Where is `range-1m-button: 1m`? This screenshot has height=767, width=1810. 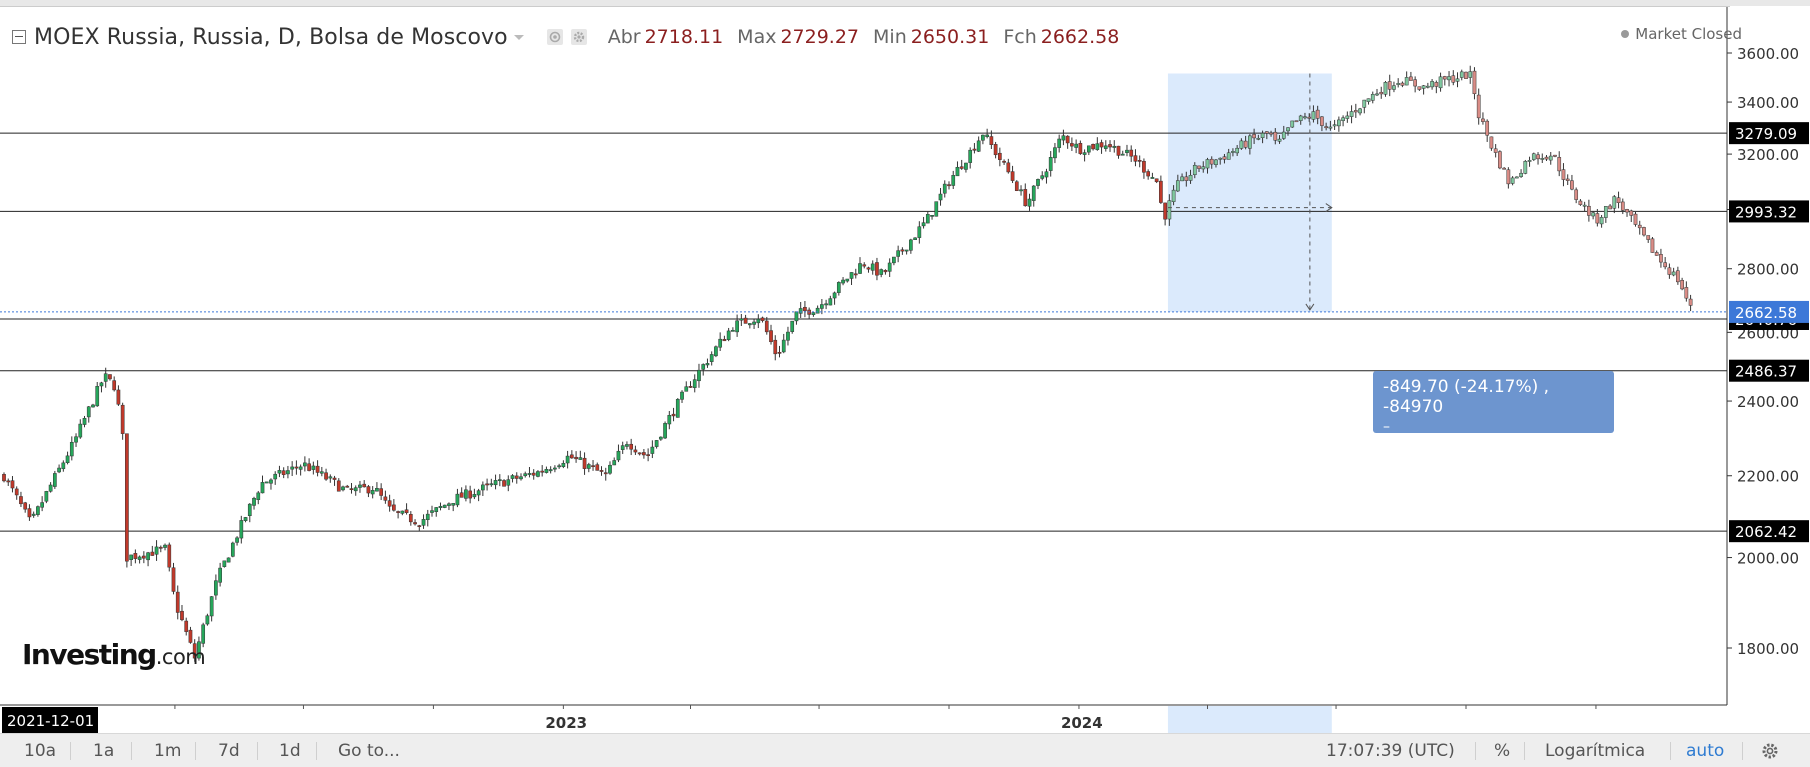 range-1m-button: 1m is located at coordinates (168, 751).